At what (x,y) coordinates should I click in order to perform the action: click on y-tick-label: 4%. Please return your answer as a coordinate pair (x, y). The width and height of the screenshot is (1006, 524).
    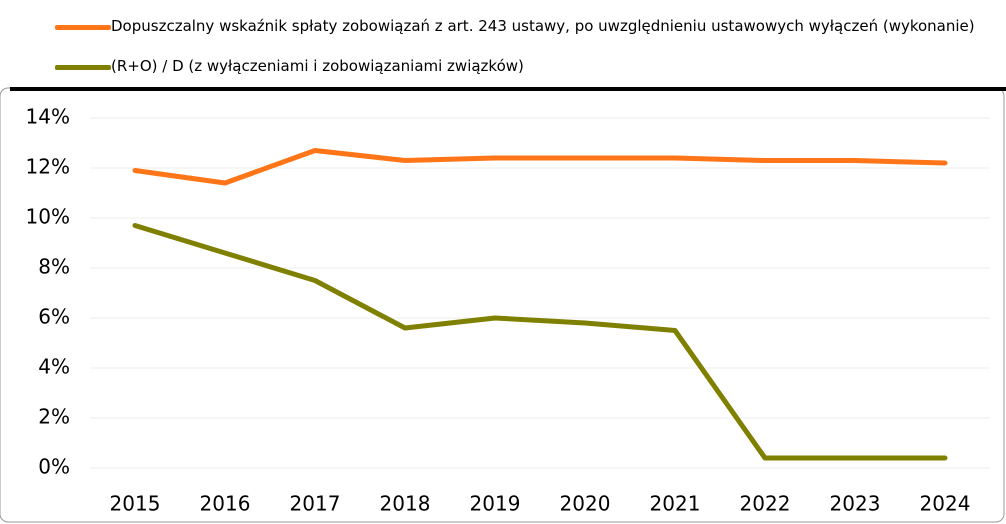
    Looking at the image, I should click on (54, 367).